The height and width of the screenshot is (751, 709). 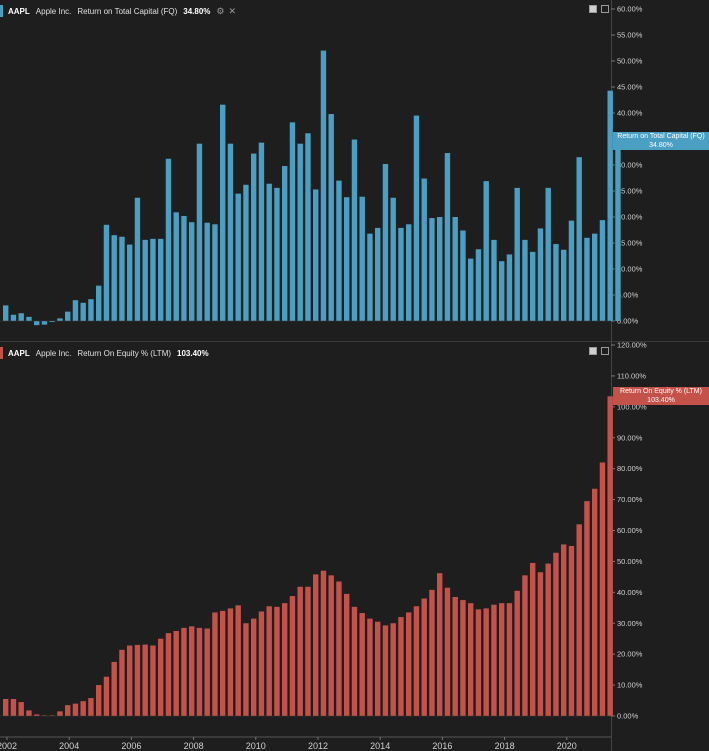 What do you see at coordinates (1, 11) in the screenshot?
I see `rotc-series-swatch` at bounding box center [1, 11].